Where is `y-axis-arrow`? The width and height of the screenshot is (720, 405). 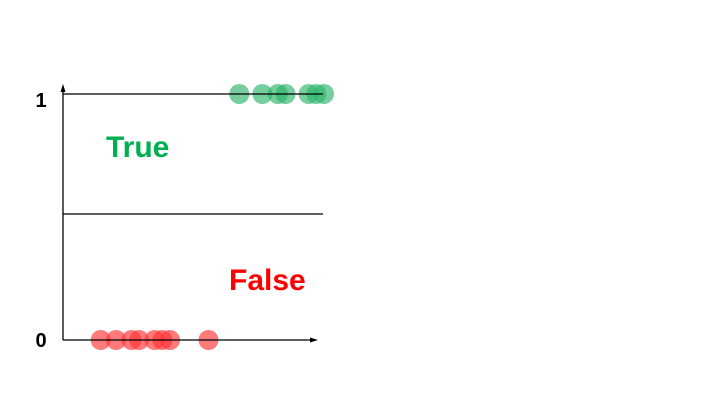
y-axis-arrow is located at coordinates (63, 88).